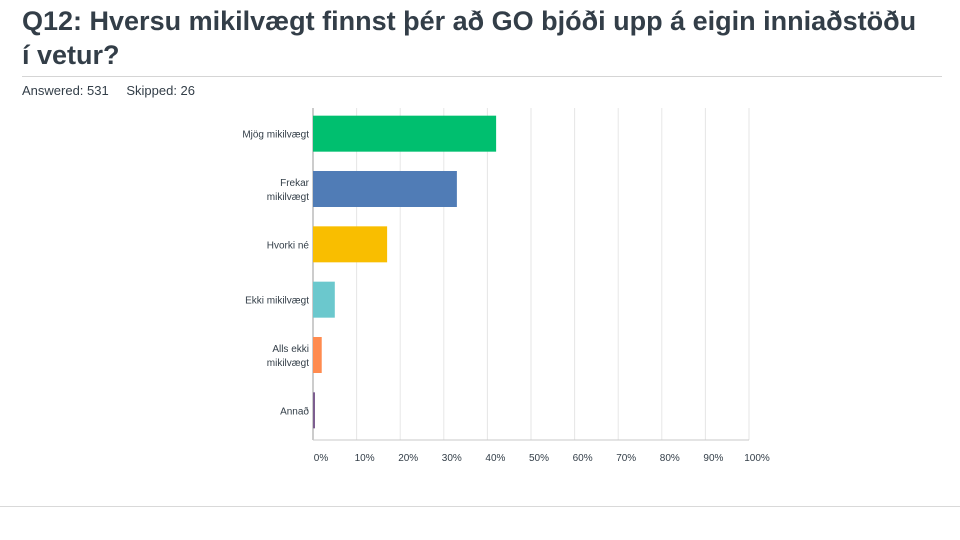  What do you see at coordinates (65, 90) in the screenshot?
I see `answered-count: Answered: 531` at bounding box center [65, 90].